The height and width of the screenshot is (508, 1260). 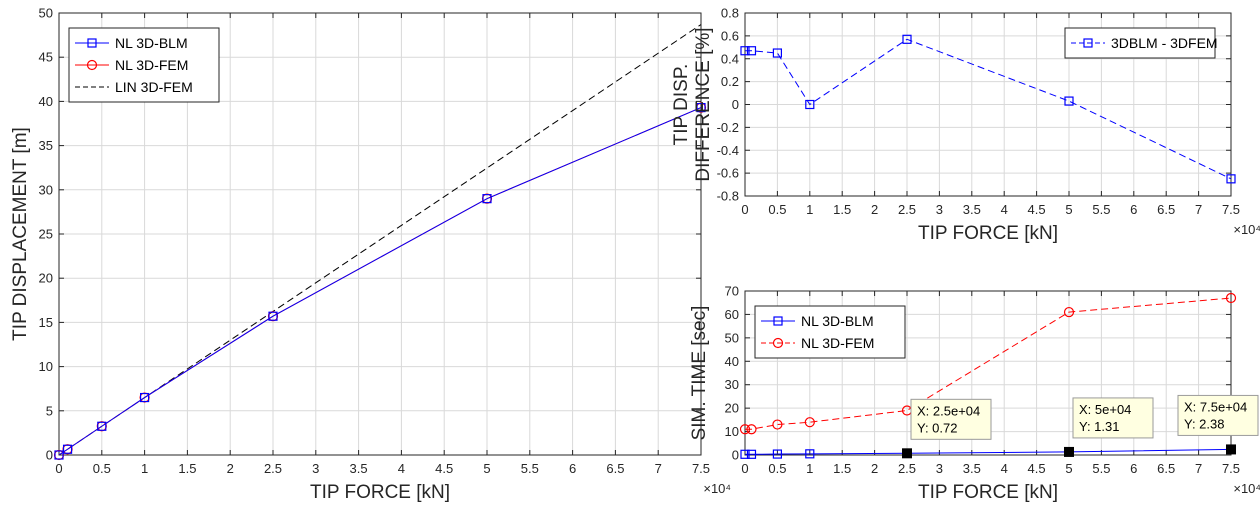 I want to click on y-axis-label: TIP DISPLACEMENT [m], so click(x=20, y=234).